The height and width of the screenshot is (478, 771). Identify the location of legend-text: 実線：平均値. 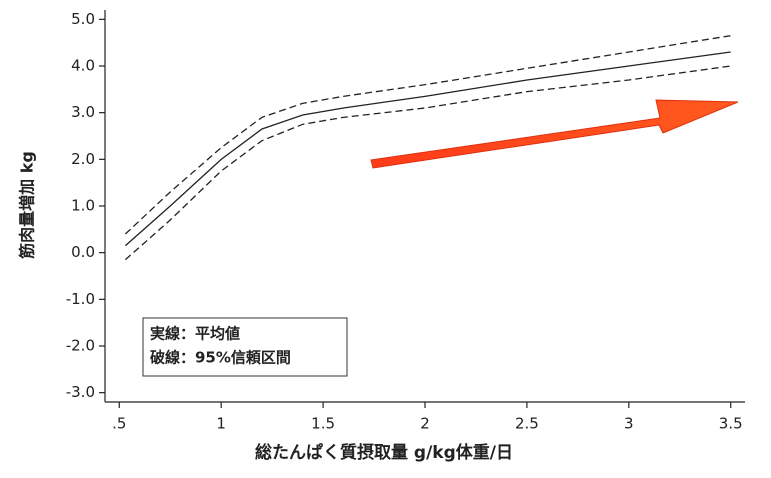
(195, 334).